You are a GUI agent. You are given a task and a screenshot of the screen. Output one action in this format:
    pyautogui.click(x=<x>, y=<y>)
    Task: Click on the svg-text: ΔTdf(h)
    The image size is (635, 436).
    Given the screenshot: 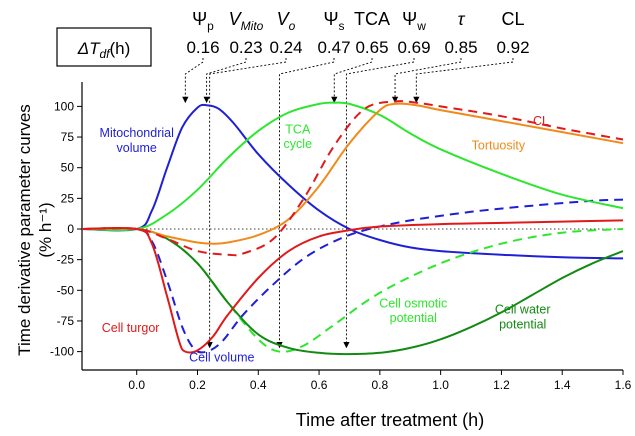 What is the action you would take?
    pyautogui.click(x=104, y=50)
    